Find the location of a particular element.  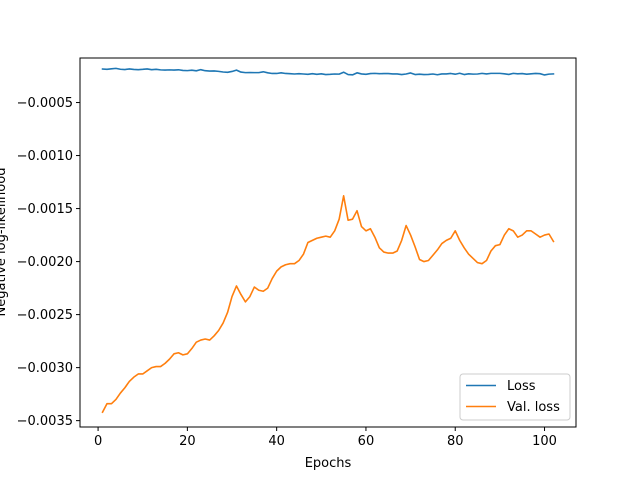

legend-label-val-loss: Val. loss is located at coordinates (533, 407).